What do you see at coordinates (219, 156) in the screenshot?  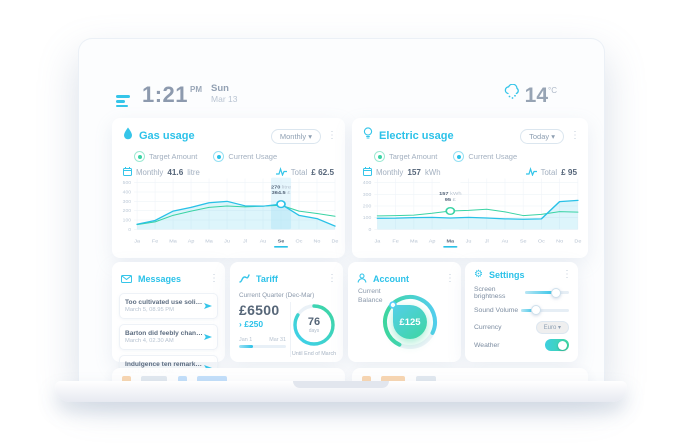 I see `radio-cyan-icon` at bounding box center [219, 156].